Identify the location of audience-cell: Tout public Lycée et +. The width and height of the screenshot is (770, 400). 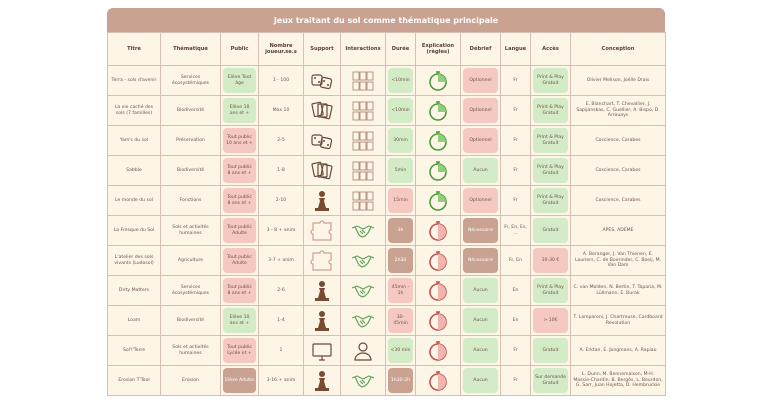
(239, 350).